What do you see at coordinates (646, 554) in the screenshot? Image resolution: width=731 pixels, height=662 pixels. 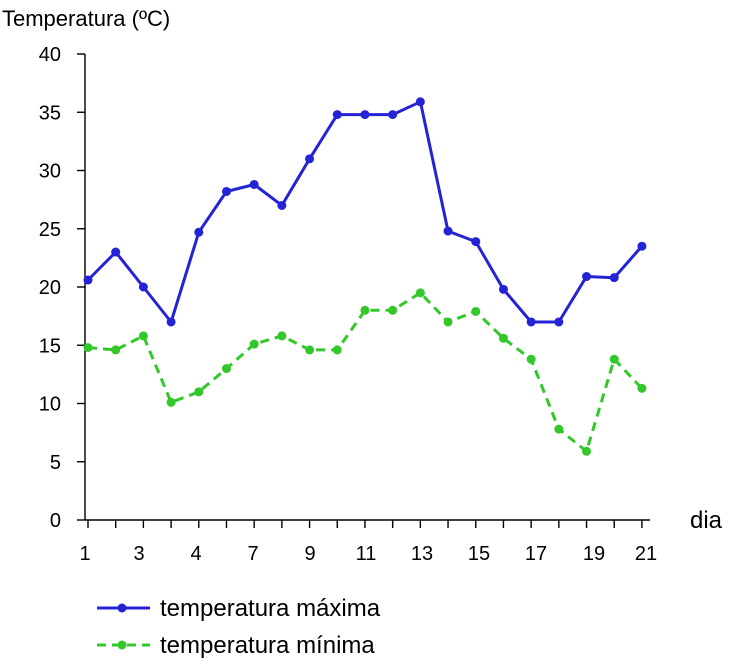 I see `x-tick-label: 21` at bounding box center [646, 554].